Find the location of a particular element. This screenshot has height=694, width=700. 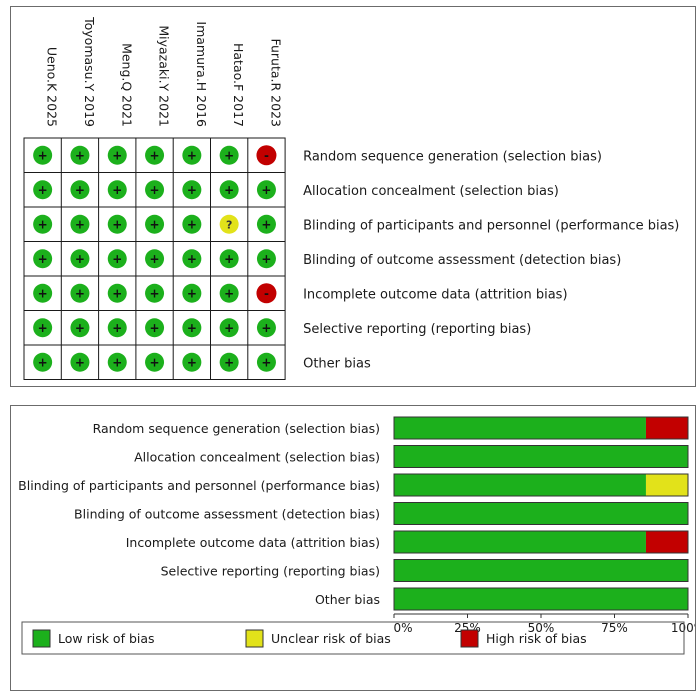

category-label: Incomplete outcome data (attrition bias) is located at coordinates (253, 542).